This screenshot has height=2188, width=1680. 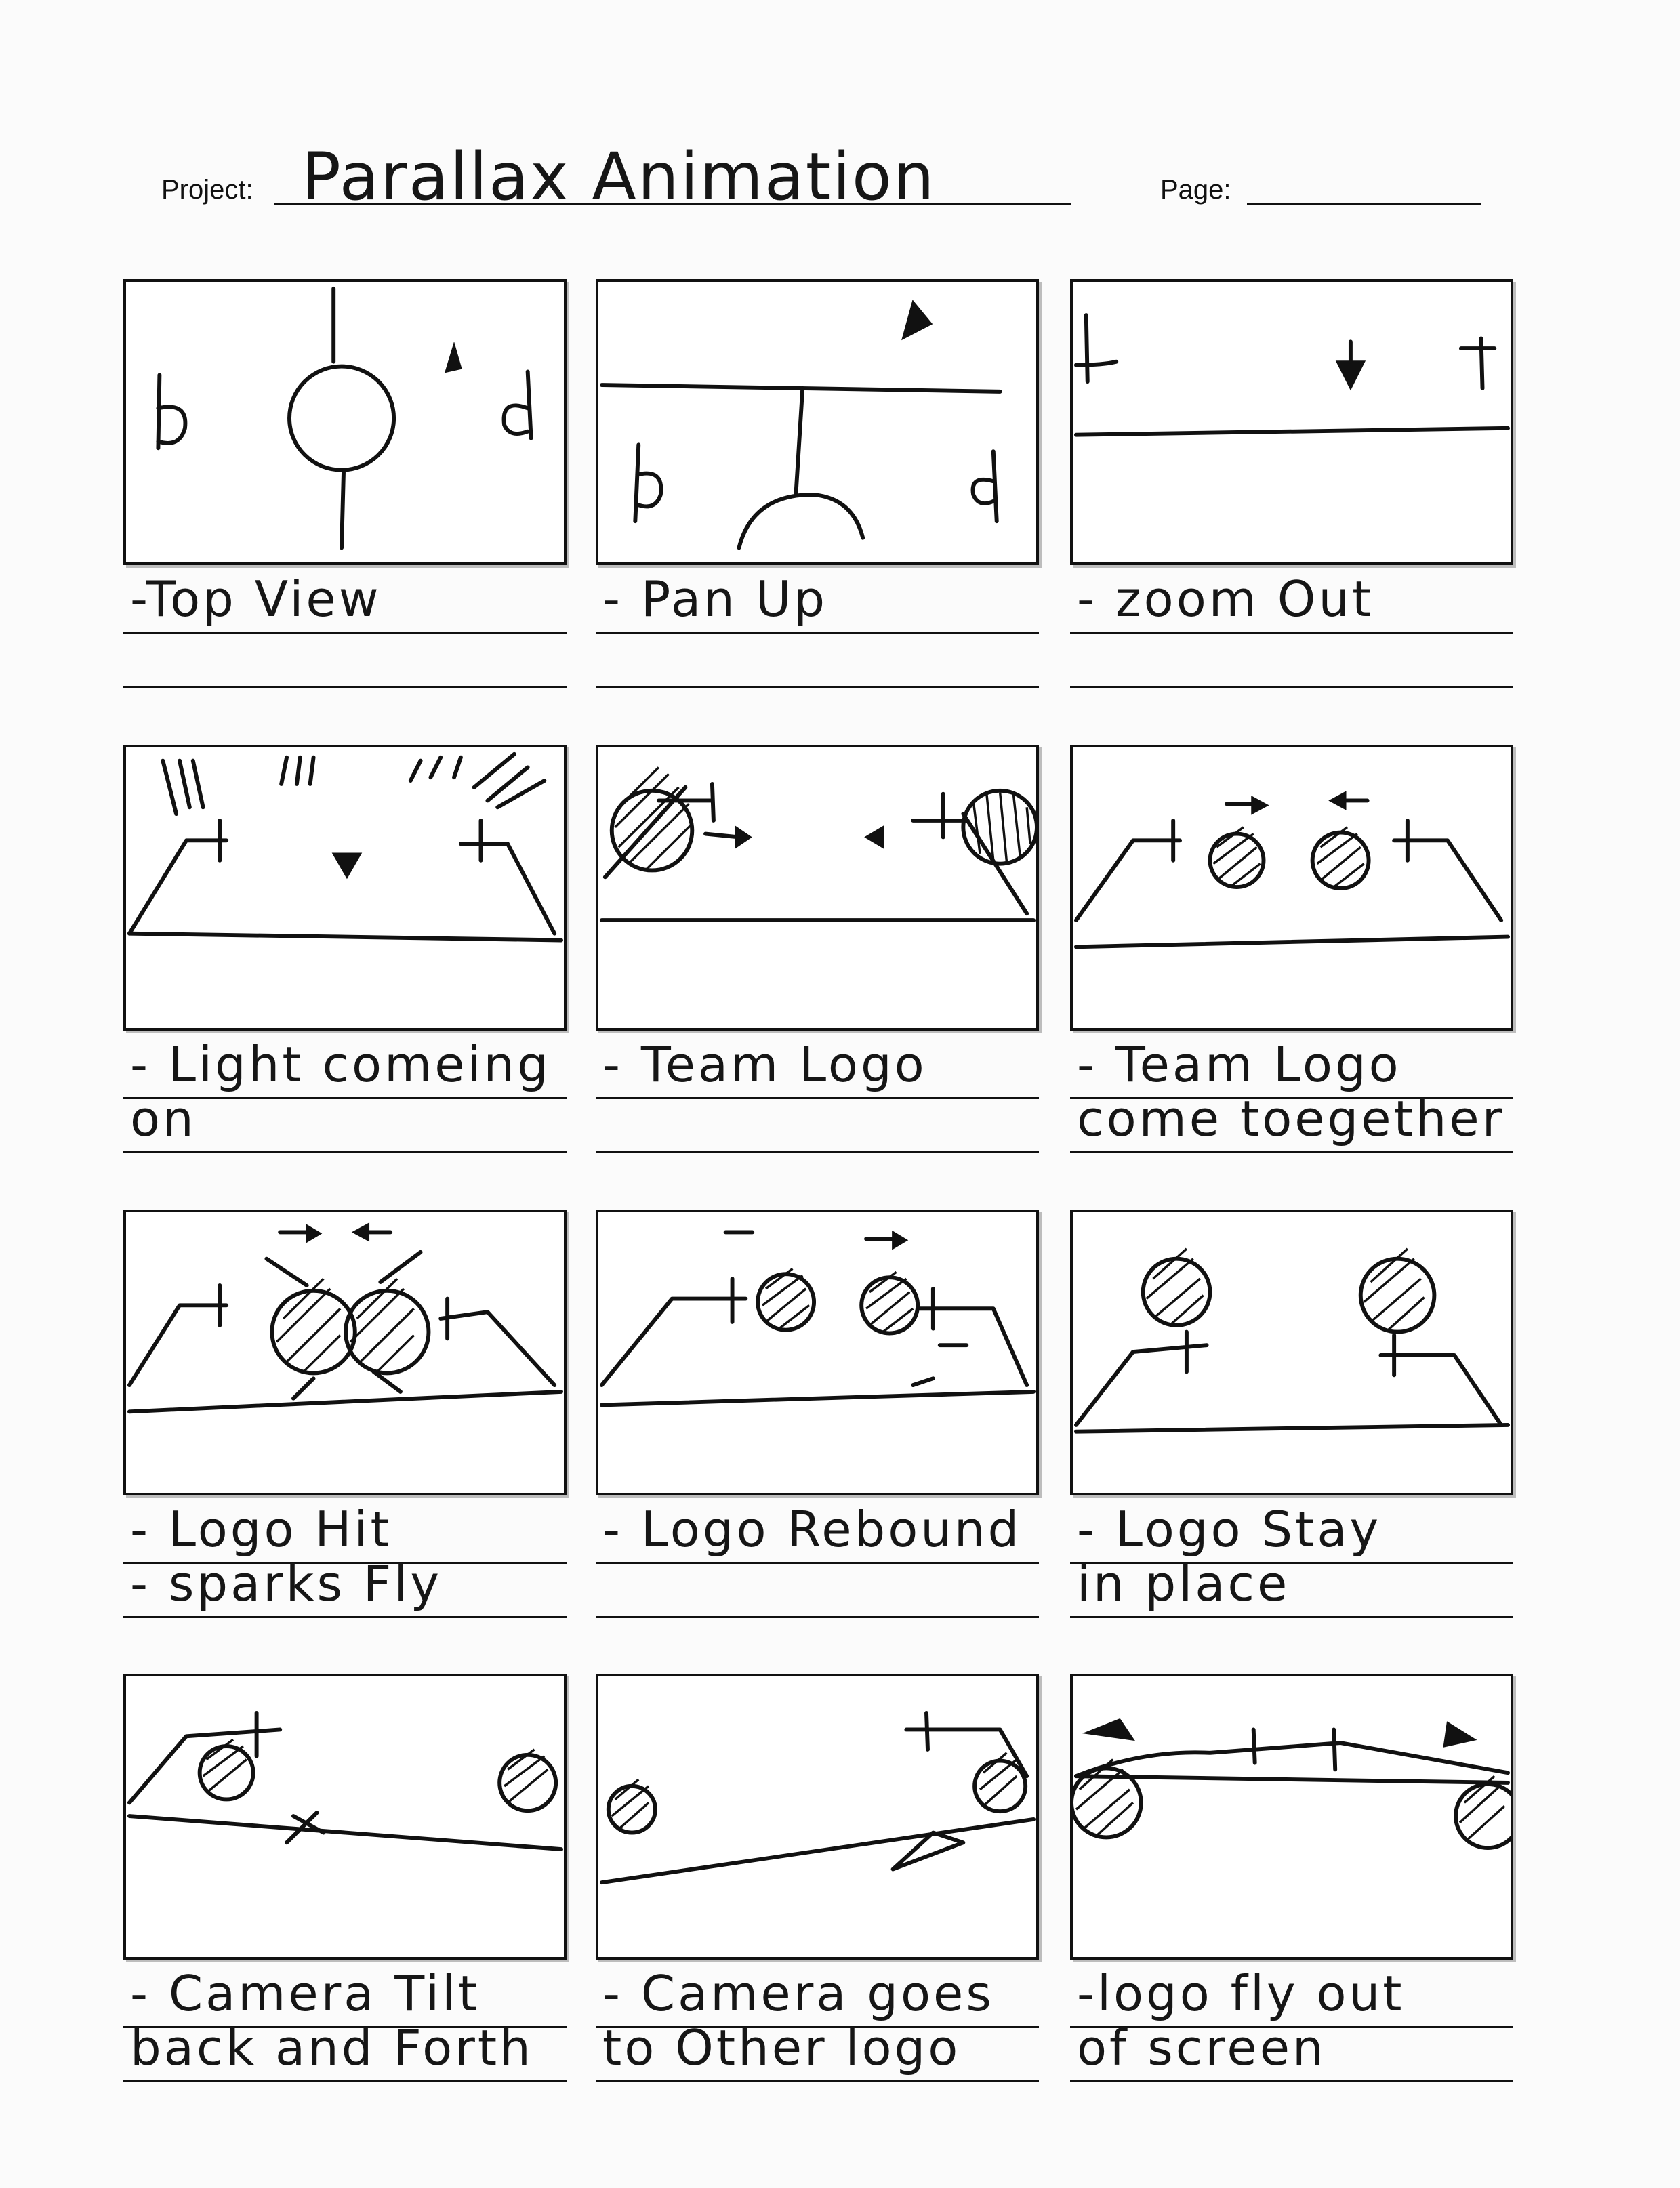 I want to click on project-label: Project:, so click(x=207, y=190).